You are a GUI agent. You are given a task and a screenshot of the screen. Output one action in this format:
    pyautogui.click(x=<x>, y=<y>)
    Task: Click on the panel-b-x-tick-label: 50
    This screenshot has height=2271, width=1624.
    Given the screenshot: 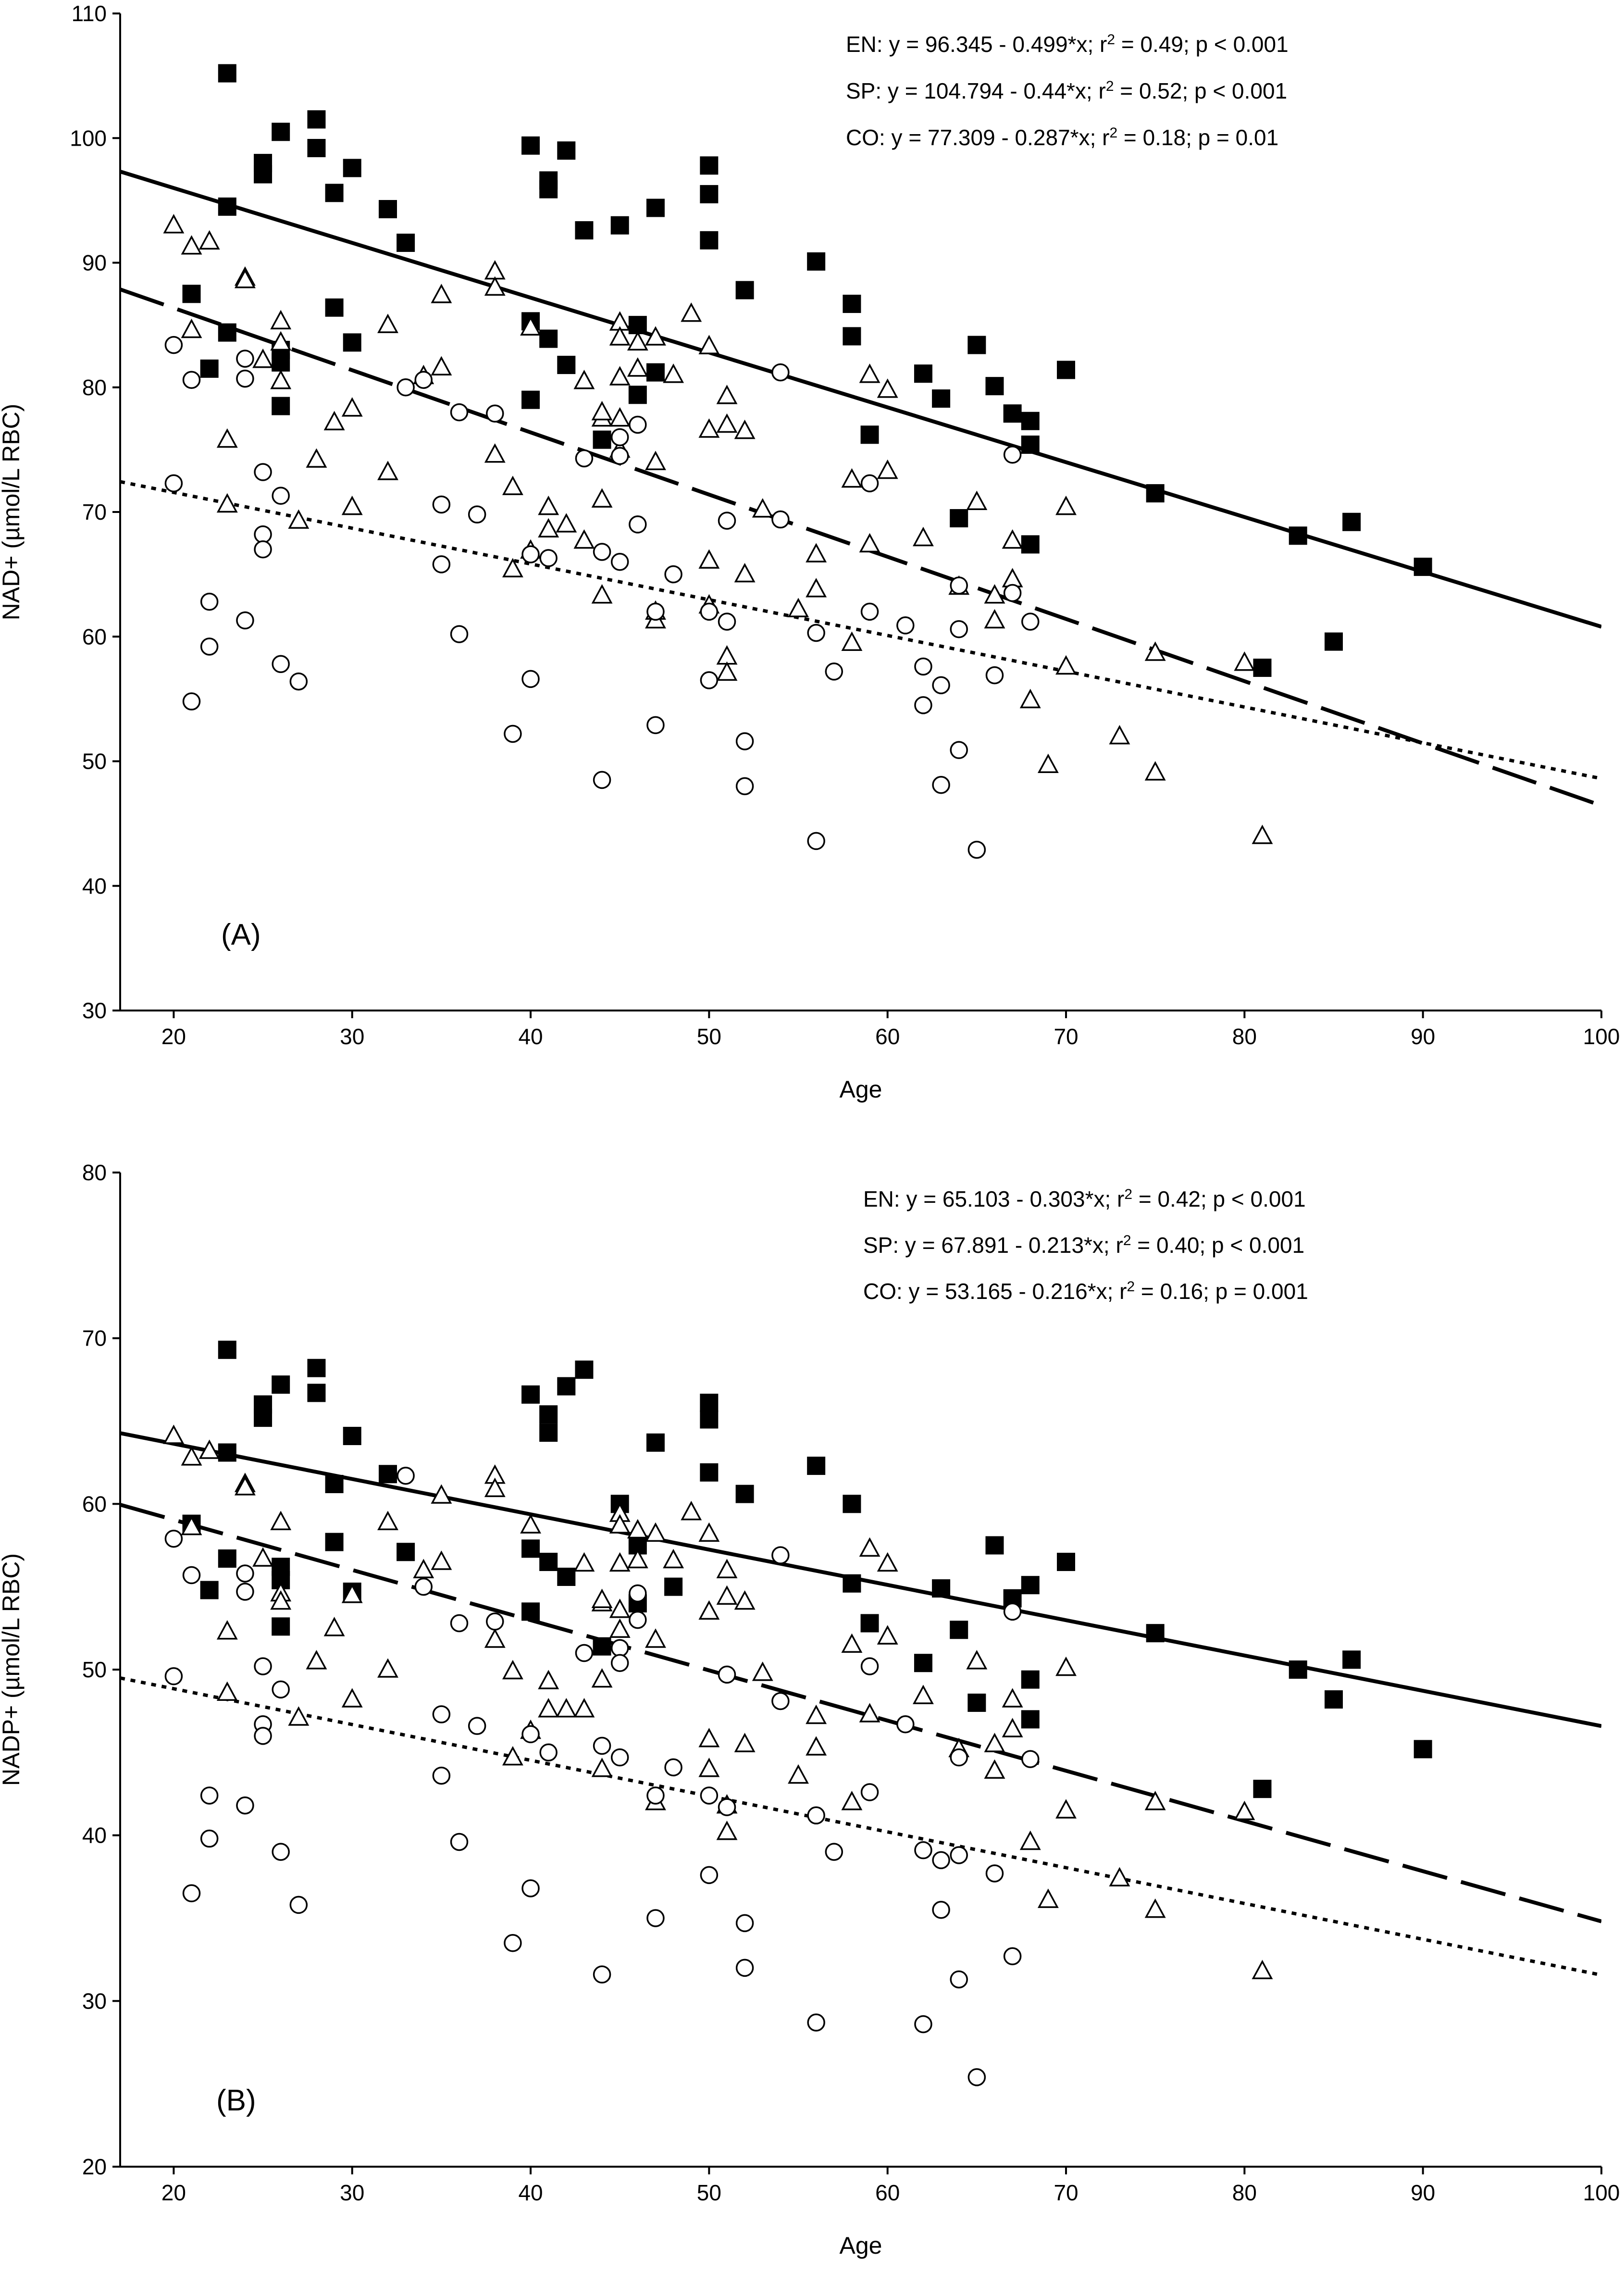 What is the action you would take?
    pyautogui.click(x=709, y=2193)
    